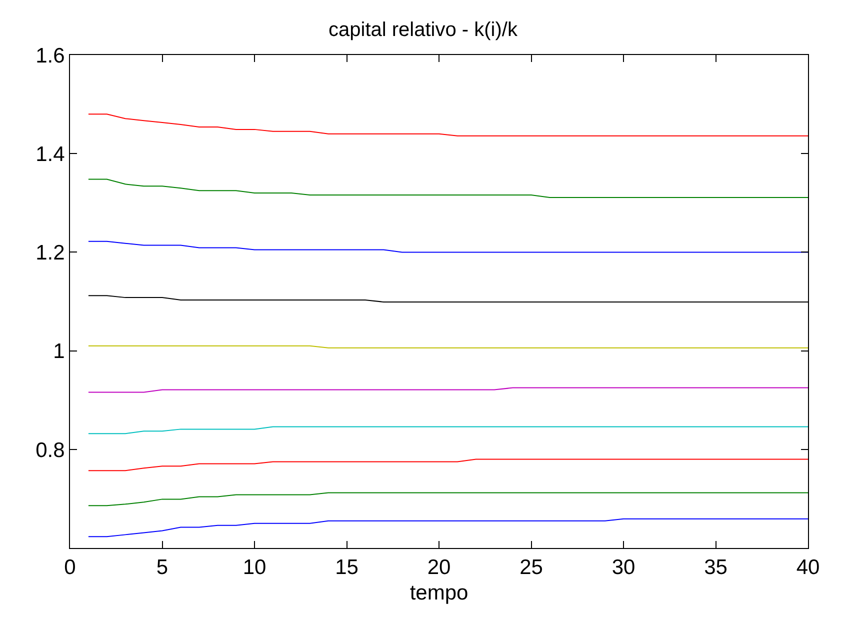 The height and width of the screenshot is (629, 846). I want to click on y-tick-label: 1.4, so click(51, 154).